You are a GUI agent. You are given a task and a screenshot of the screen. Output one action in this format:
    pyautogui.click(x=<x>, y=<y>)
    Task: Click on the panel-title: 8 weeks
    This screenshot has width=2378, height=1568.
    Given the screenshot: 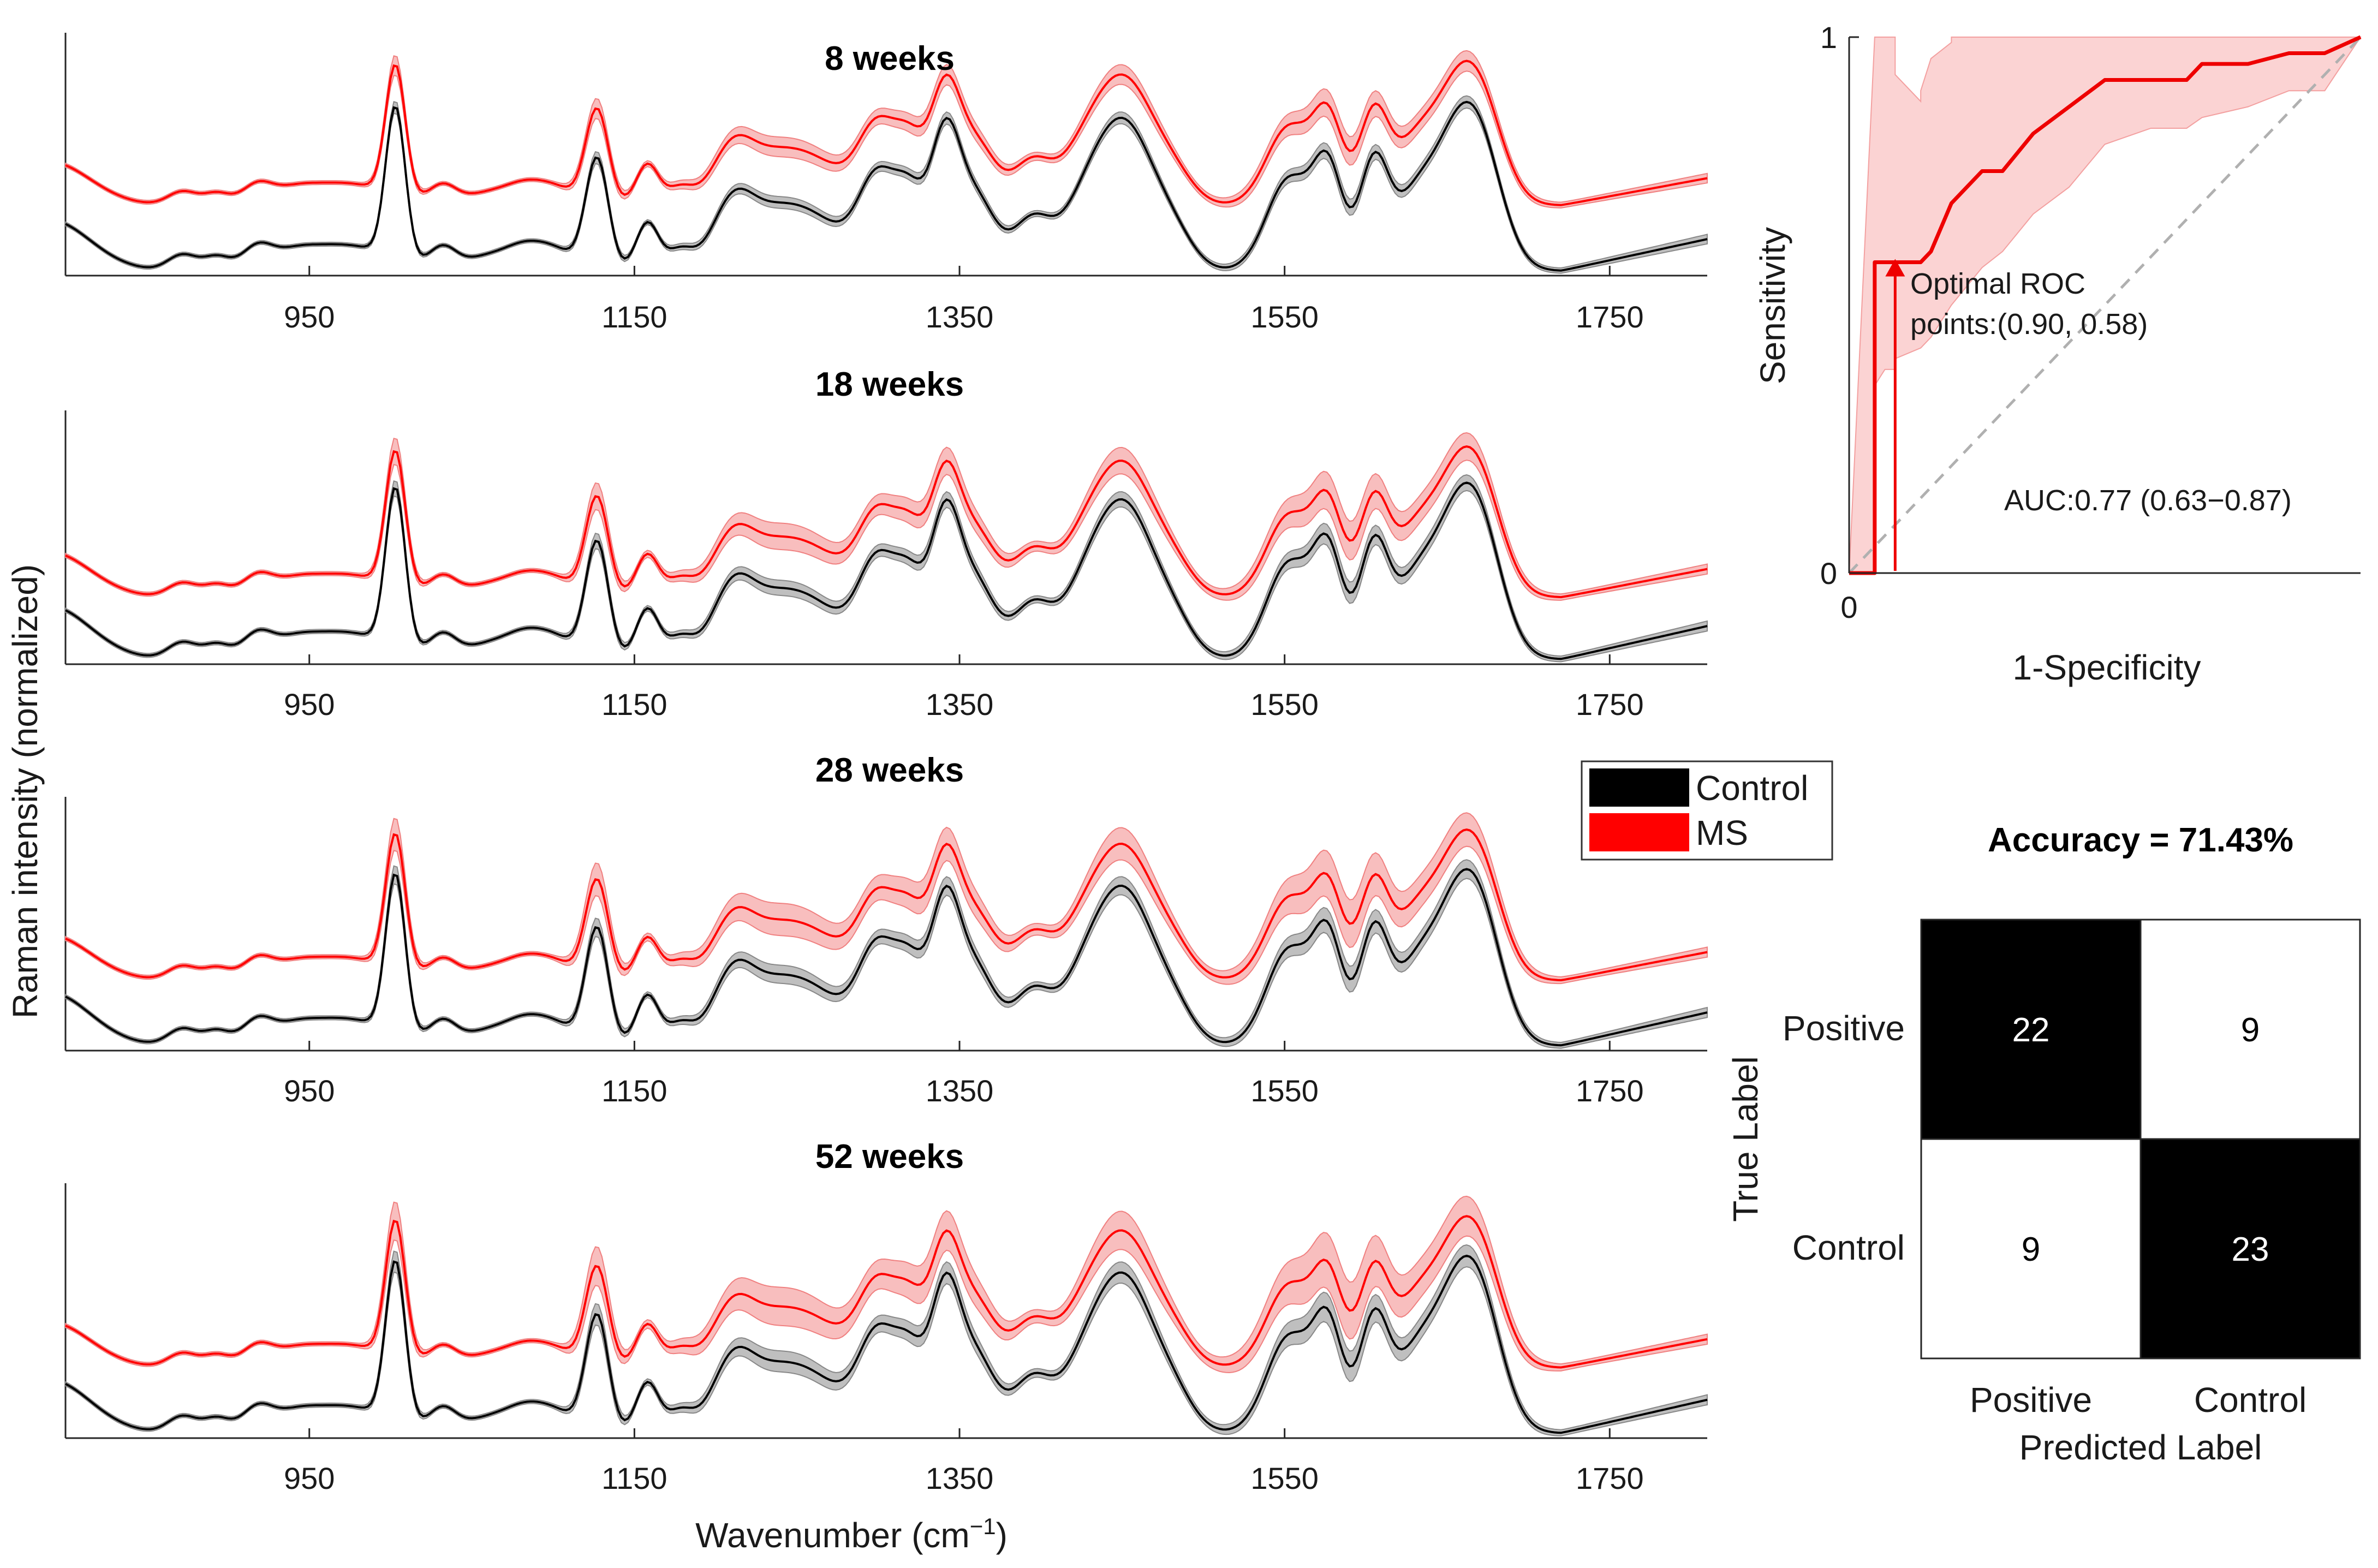 What is the action you would take?
    pyautogui.click(x=890, y=59)
    